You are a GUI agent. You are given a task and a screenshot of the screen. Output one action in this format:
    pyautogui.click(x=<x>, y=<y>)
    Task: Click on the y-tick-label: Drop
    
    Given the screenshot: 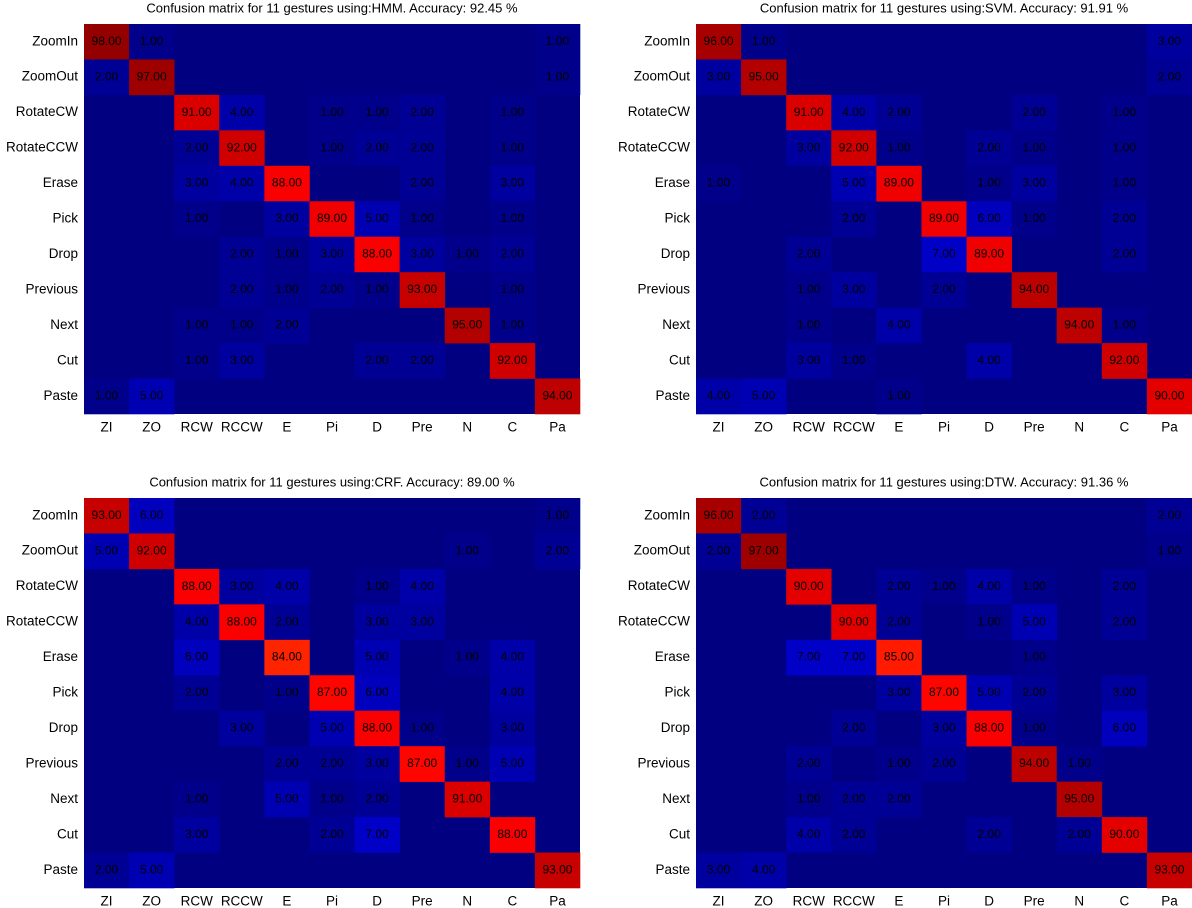 What is the action you would take?
    pyautogui.click(x=63, y=253)
    